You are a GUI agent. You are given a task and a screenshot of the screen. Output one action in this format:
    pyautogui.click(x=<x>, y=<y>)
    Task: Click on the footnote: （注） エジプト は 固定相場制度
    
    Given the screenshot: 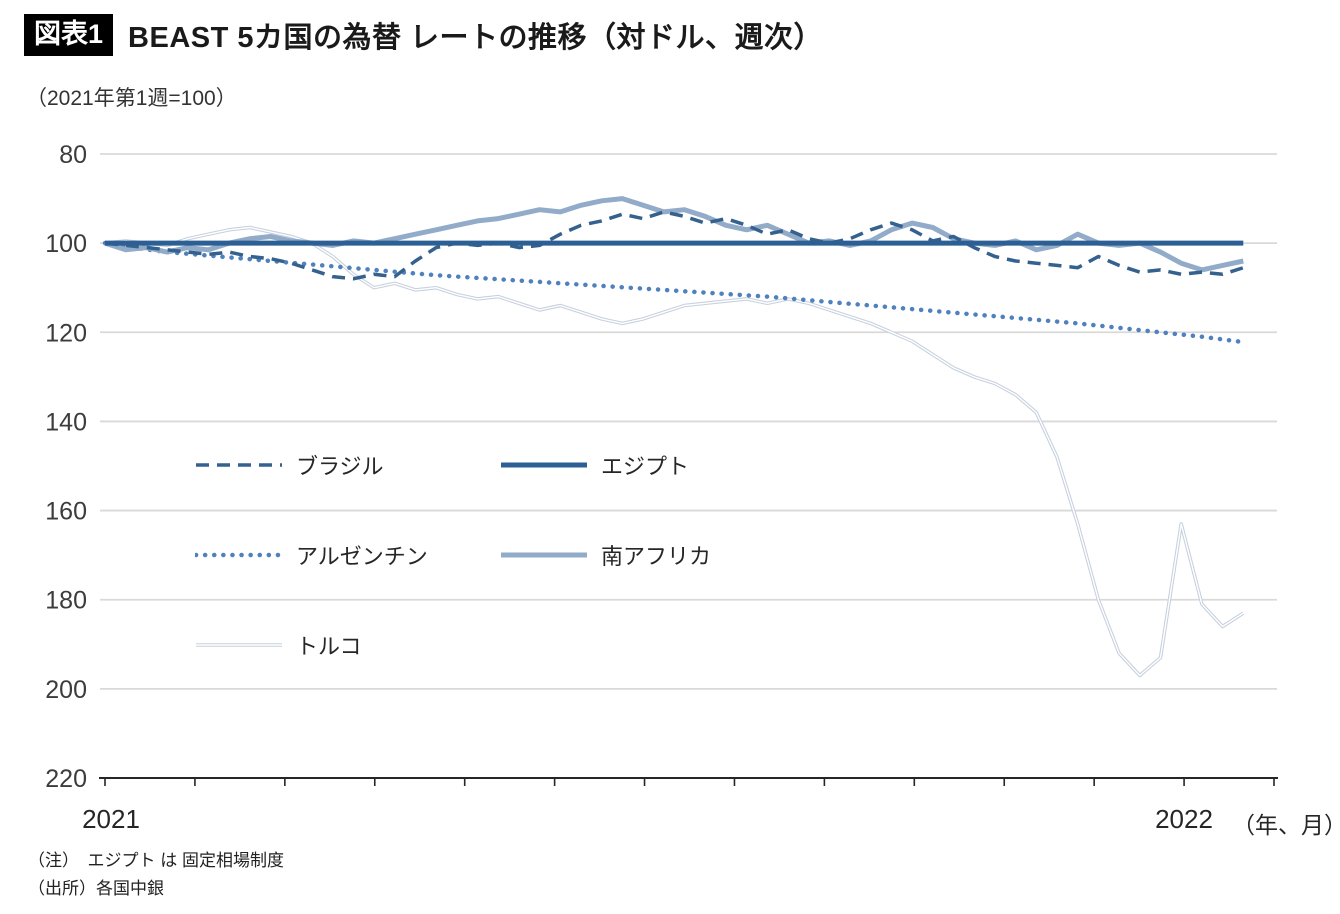 What is the action you would take?
    pyautogui.click(x=156, y=860)
    